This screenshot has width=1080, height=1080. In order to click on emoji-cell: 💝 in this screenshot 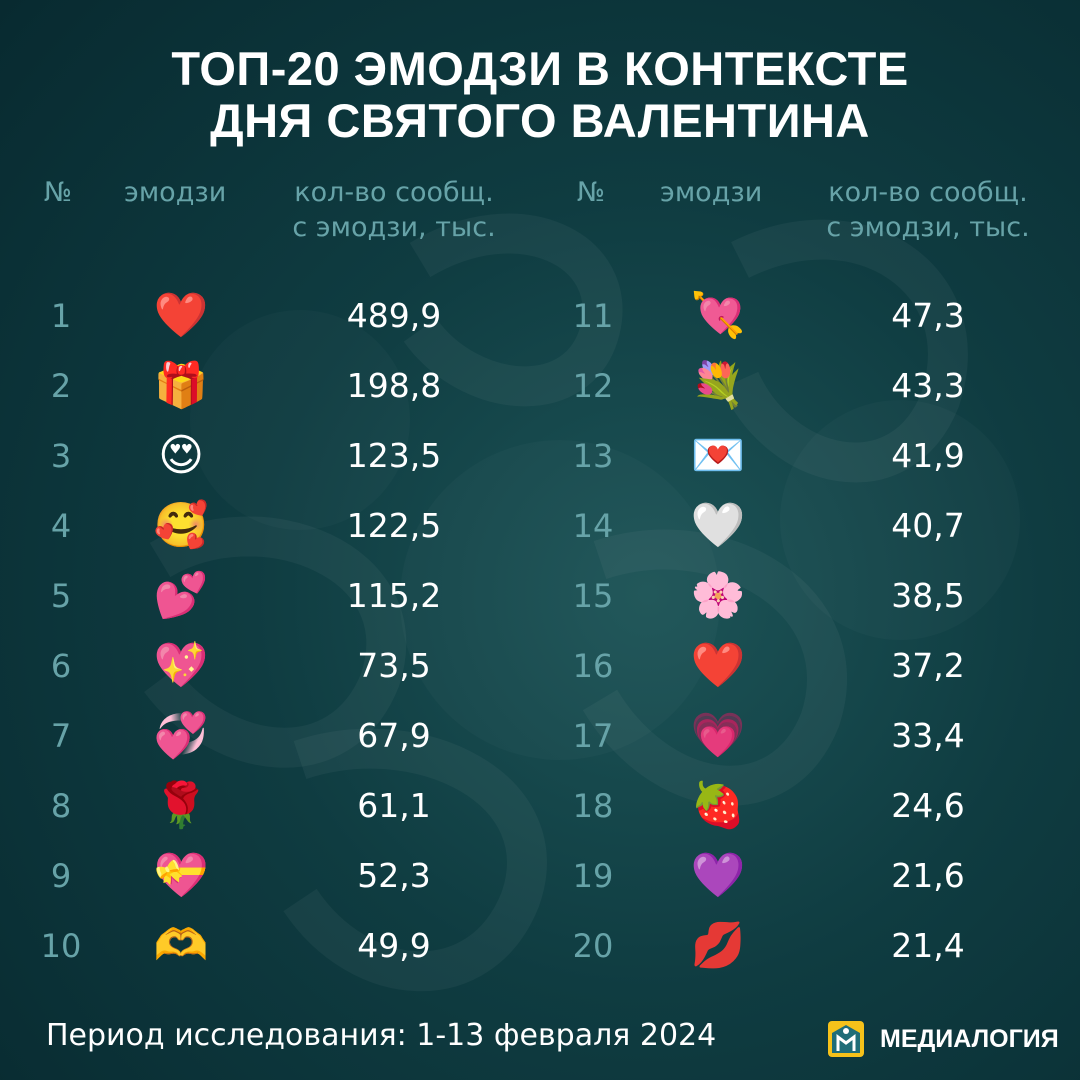, I will do `click(181, 875)`.